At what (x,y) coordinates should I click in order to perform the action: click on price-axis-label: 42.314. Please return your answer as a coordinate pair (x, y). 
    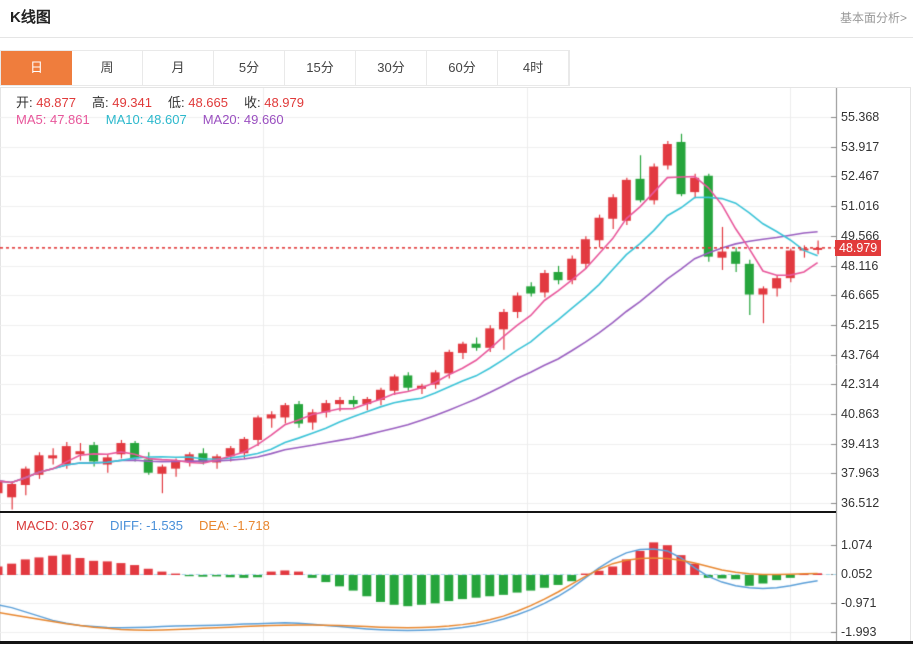
    Looking at the image, I should click on (860, 384).